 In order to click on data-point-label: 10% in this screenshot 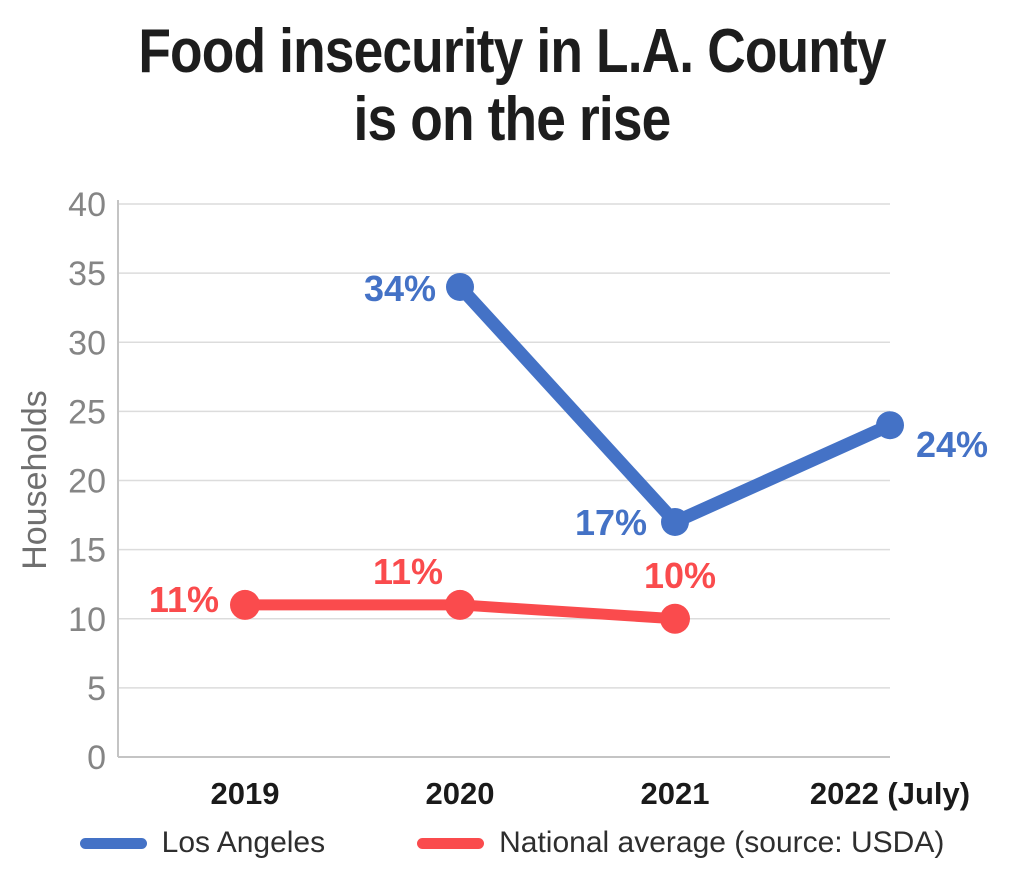, I will do `click(680, 575)`.